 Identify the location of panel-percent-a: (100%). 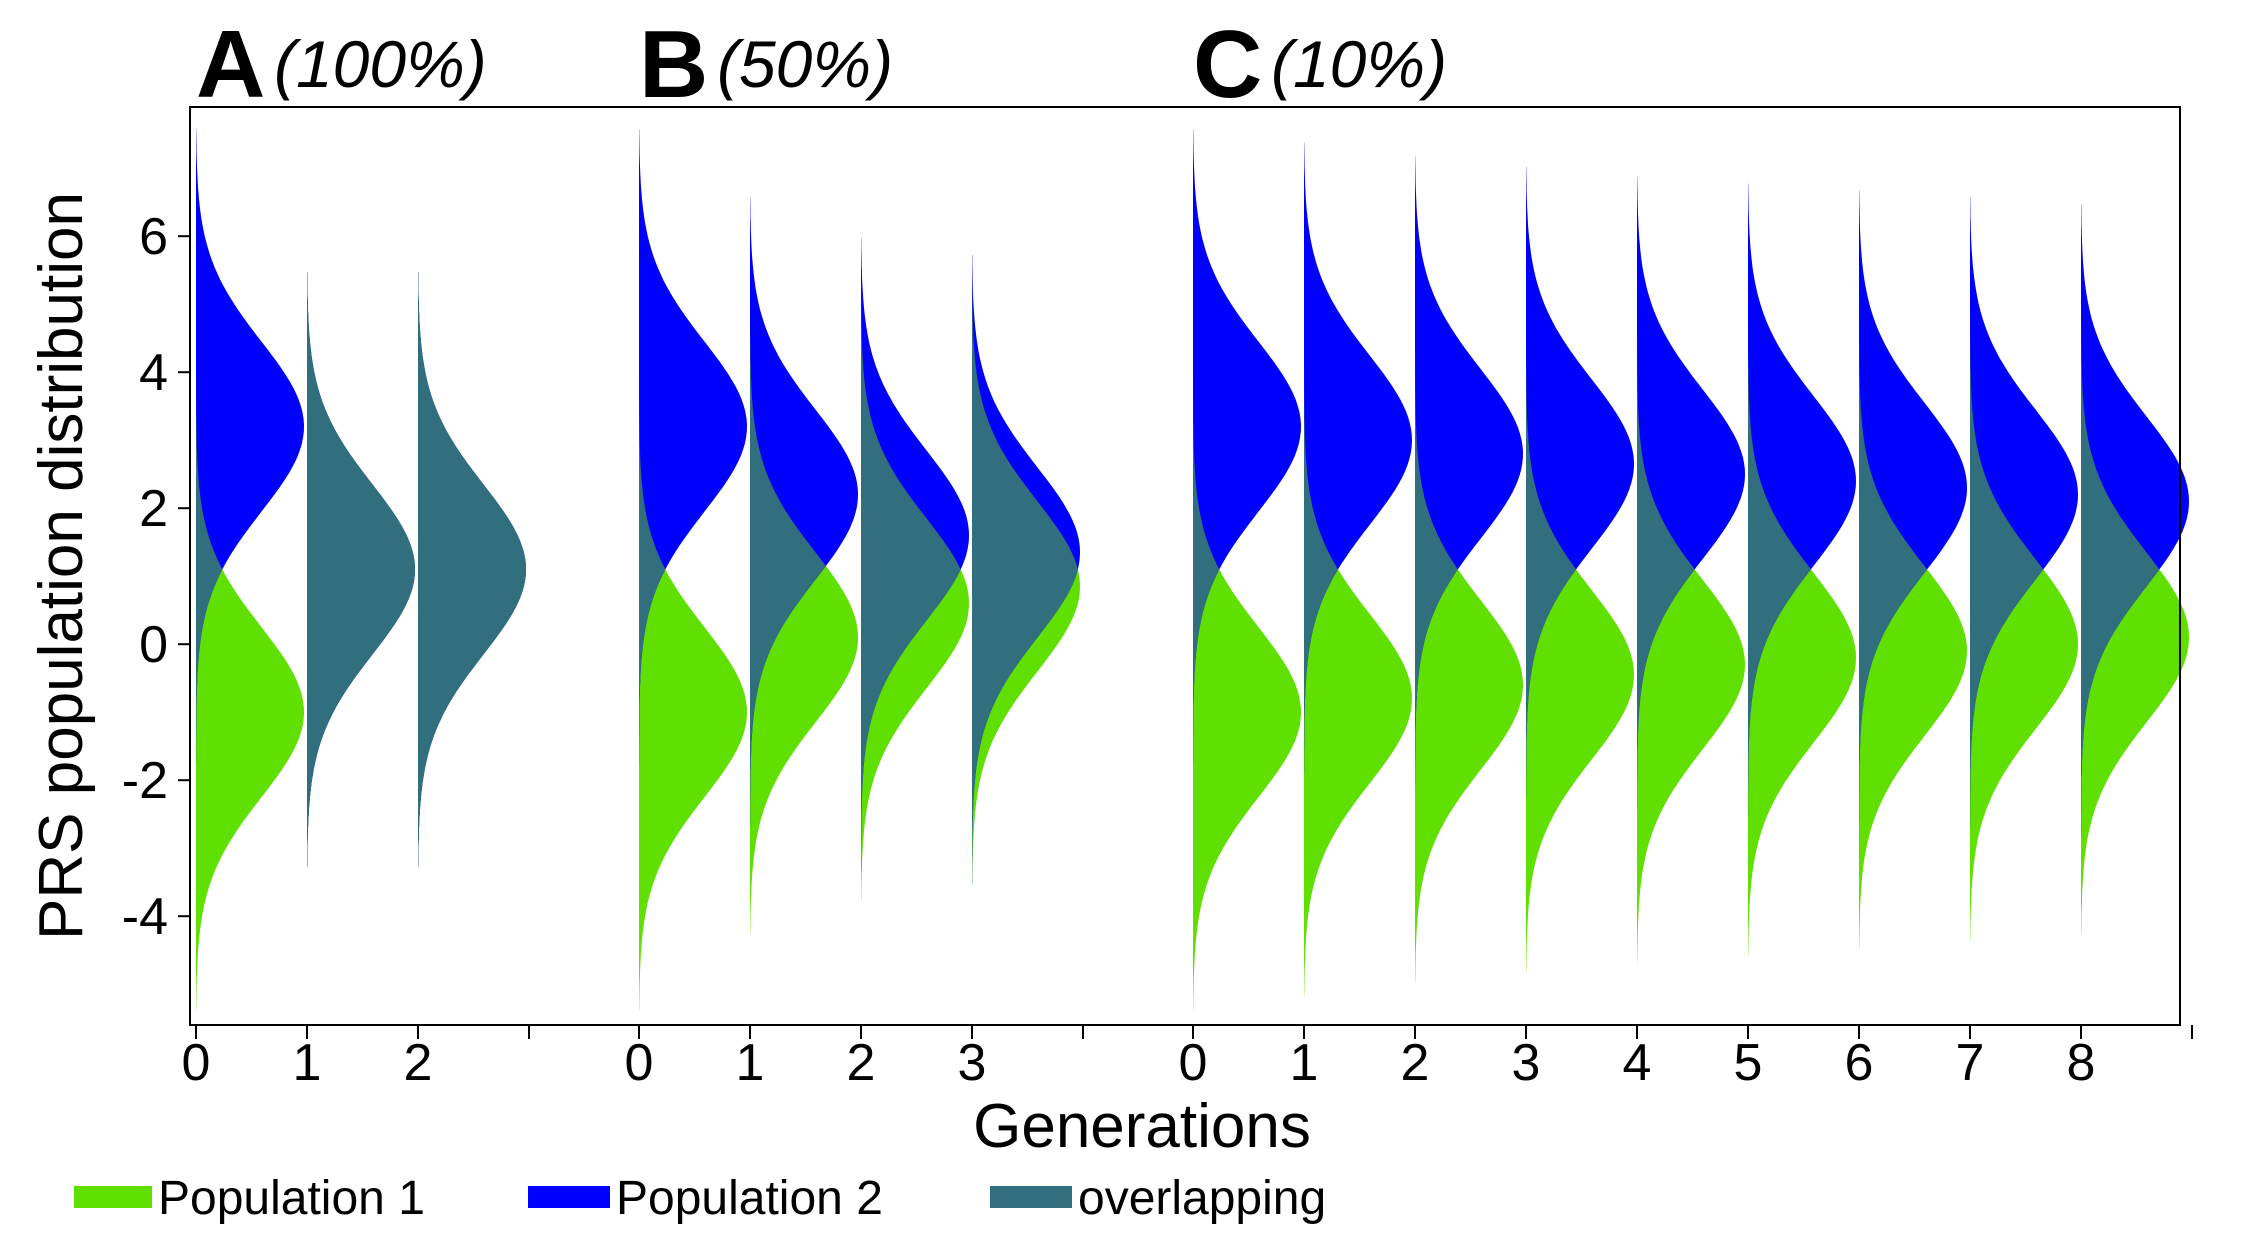
(380, 64).